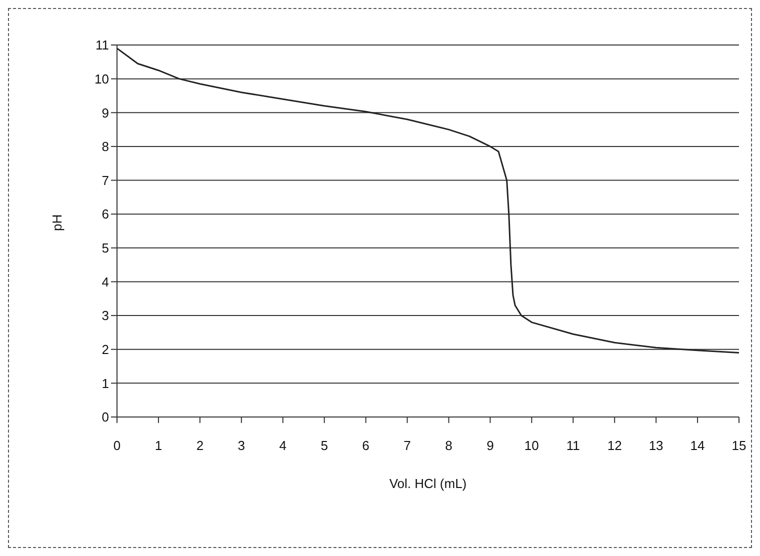  Describe the element at coordinates (105, 146) in the screenshot. I see `y-tick-label: 8` at that location.